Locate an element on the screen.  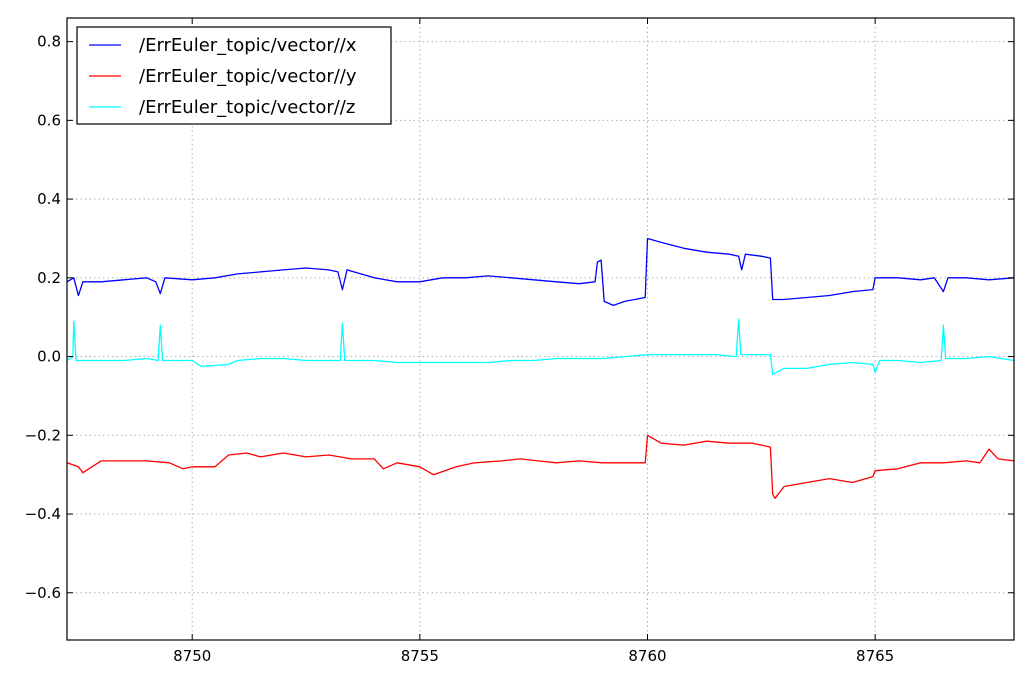
series-line-x is located at coordinates (540, 272).